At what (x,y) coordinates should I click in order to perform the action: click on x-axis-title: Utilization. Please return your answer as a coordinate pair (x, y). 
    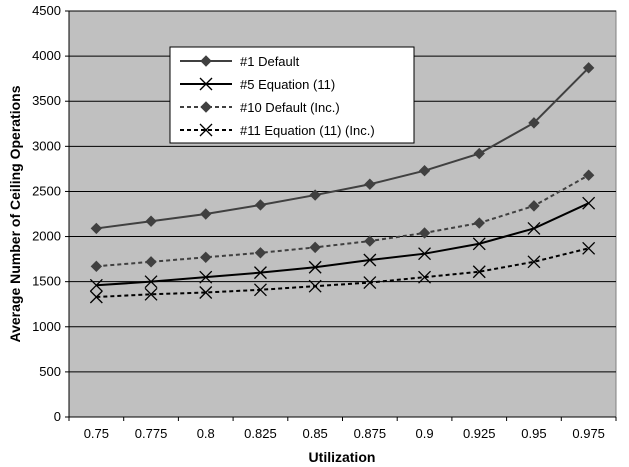
    Looking at the image, I should click on (342, 457).